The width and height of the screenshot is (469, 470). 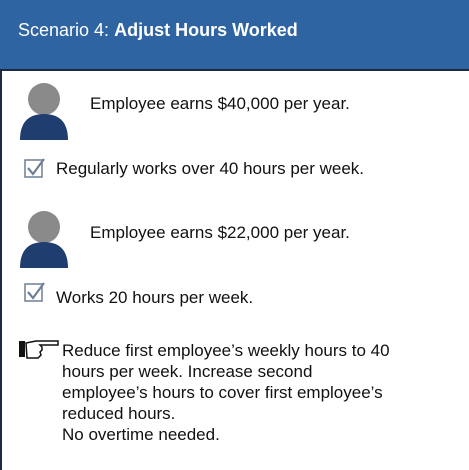 What do you see at coordinates (141, 434) in the screenshot?
I see `note-conclusion: No overtime needed.` at bounding box center [141, 434].